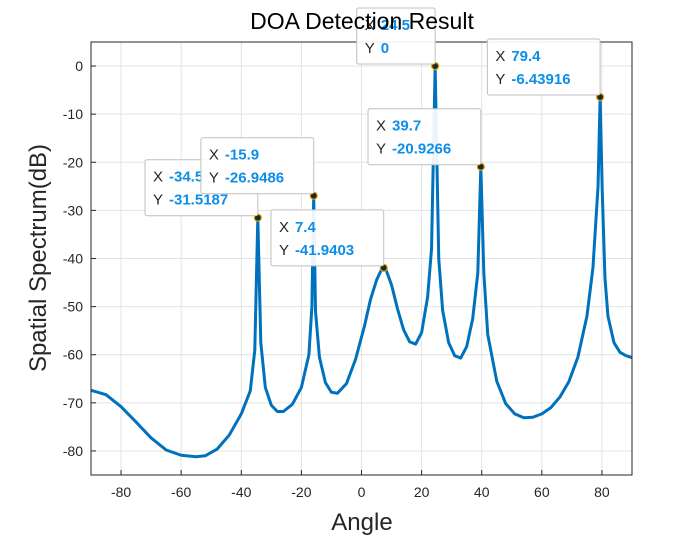  I want to click on datatip-x-value: 24.5, so click(395, 25).